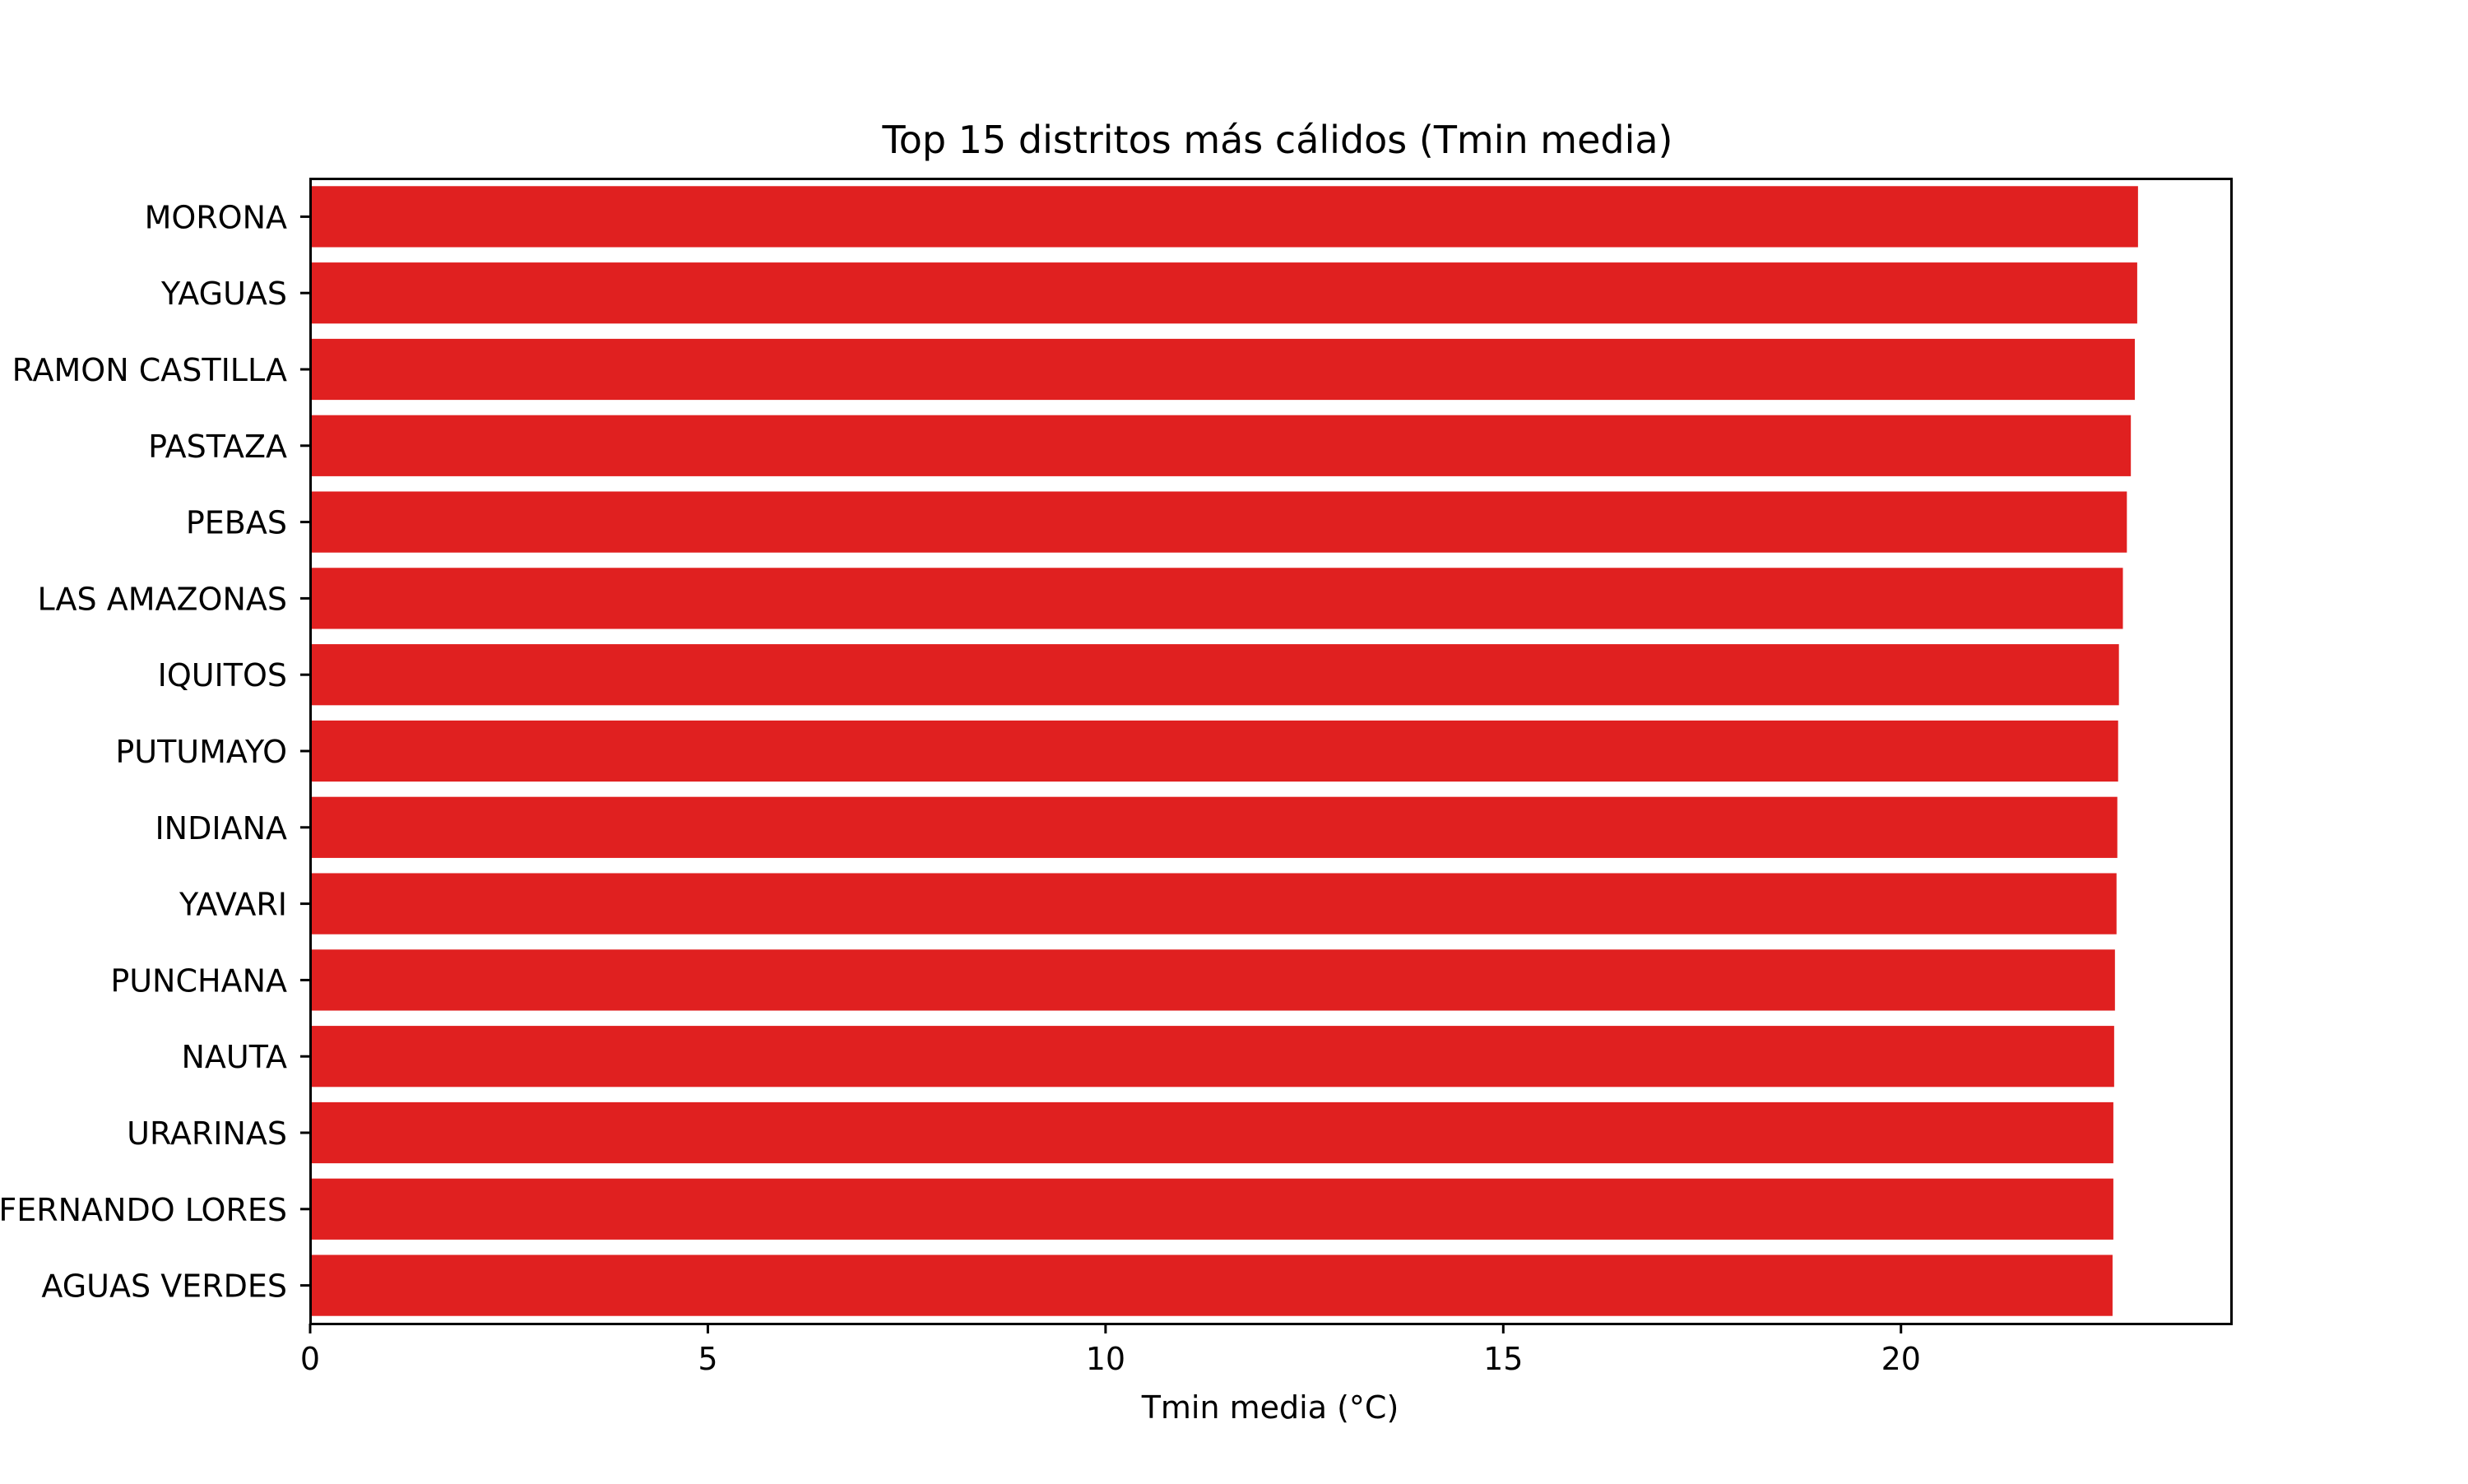 This screenshot has width=2468, height=1484. I want to click on y-tick-label: YAGUAS, so click(223, 294).